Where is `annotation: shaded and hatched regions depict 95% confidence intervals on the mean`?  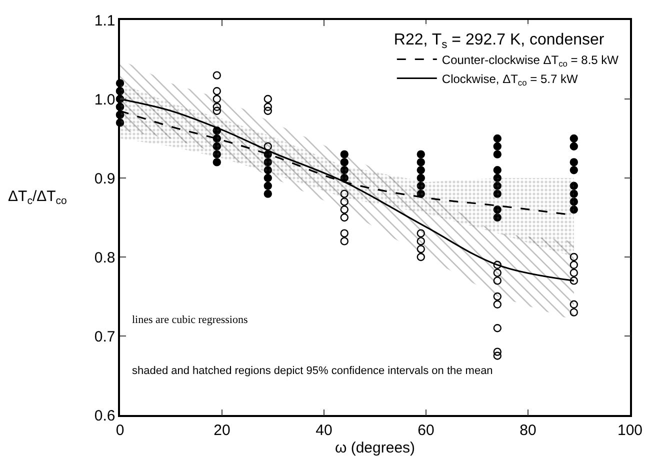 annotation: shaded and hatched regions depict 95% confidence intervals on the mean is located at coordinates (312, 371).